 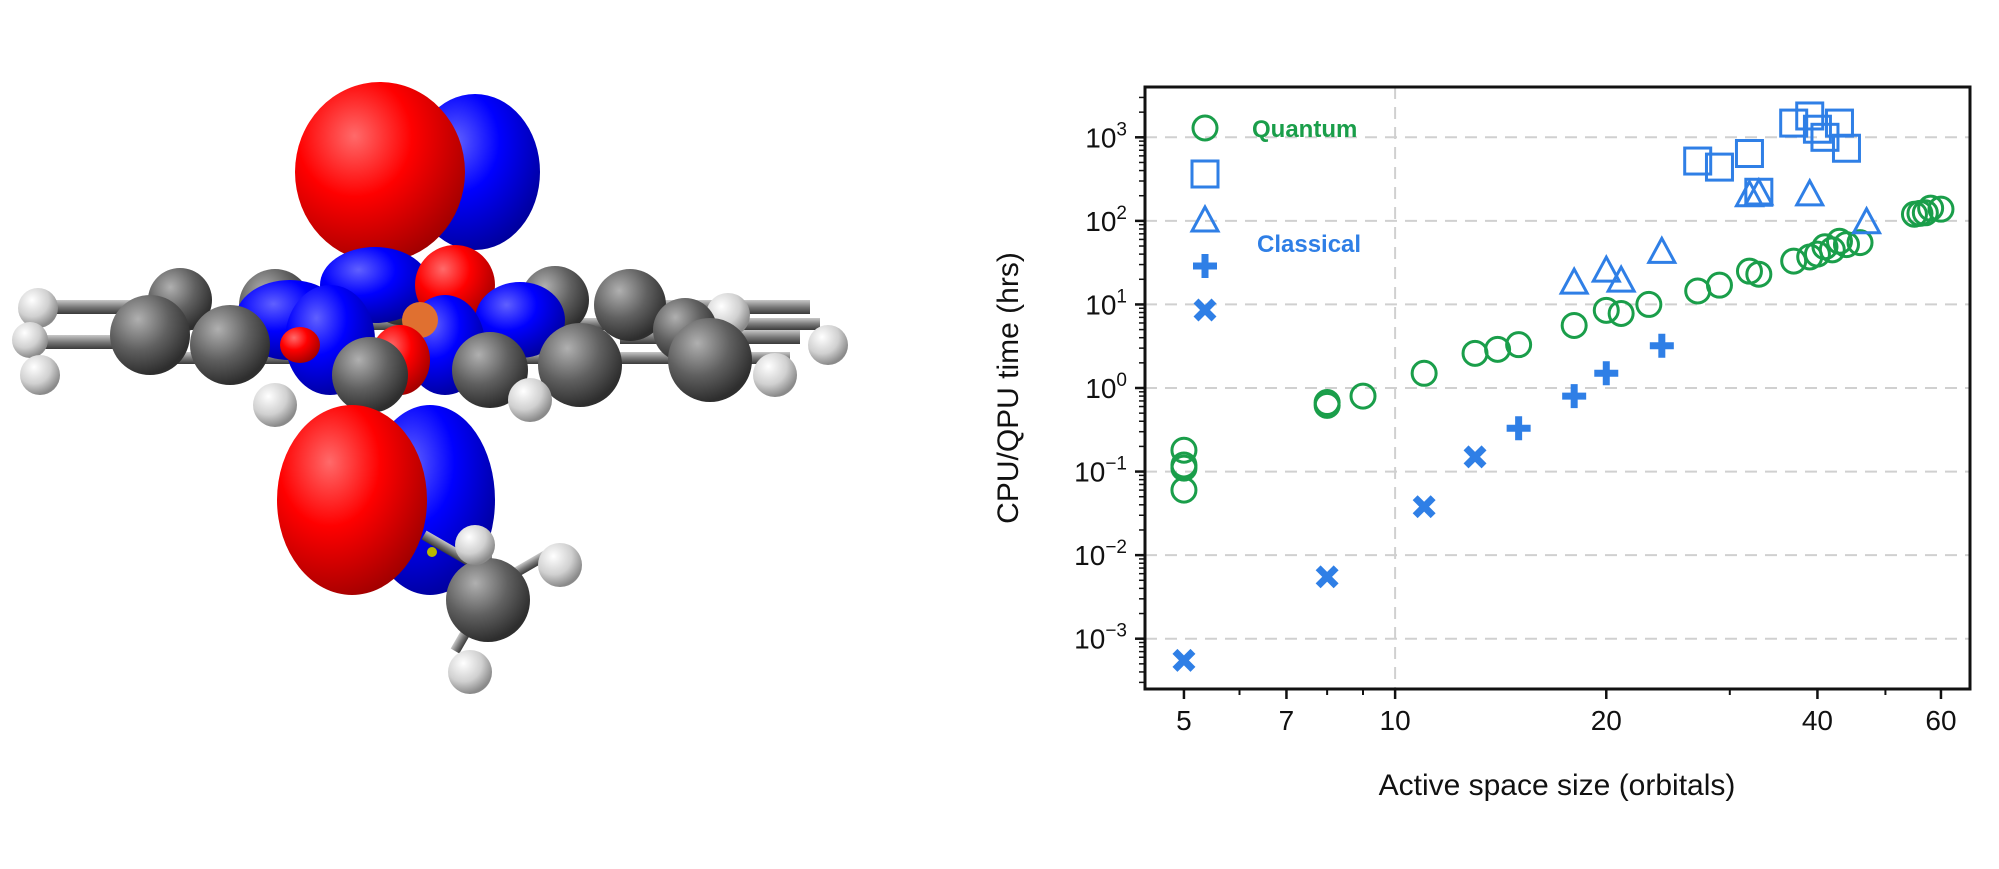 What do you see at coordinates (1557, 785) in the screenshot?
I see `x-axis-label: Active space size (orbitals)` at bounding box center [1557, 785].